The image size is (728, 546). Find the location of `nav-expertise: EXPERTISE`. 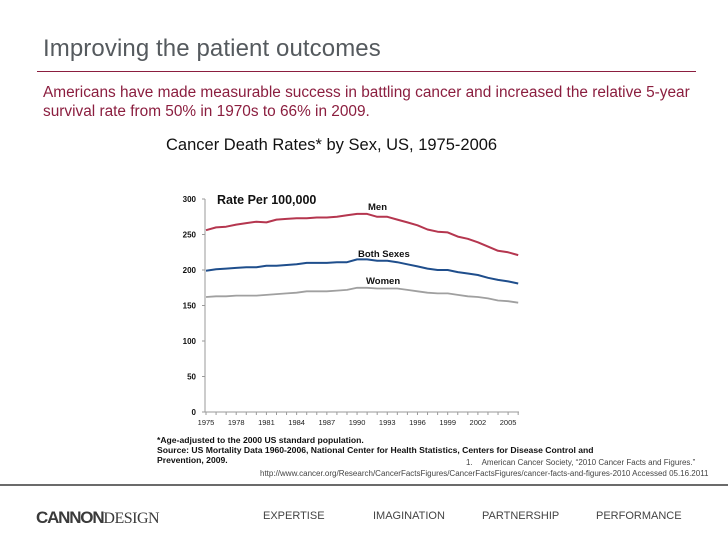

nav-expertise: EXPERTISE is located at coordinates (294, 516).